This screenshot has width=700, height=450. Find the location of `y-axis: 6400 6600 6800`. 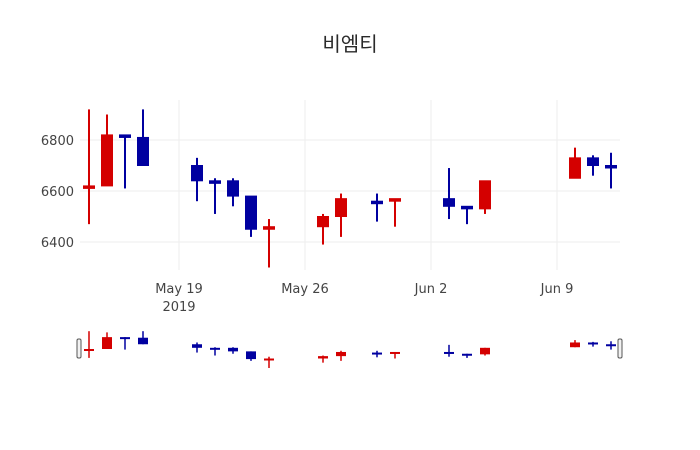

y-axis: 6400 6600 6800 is located at coordinates (57, 192).